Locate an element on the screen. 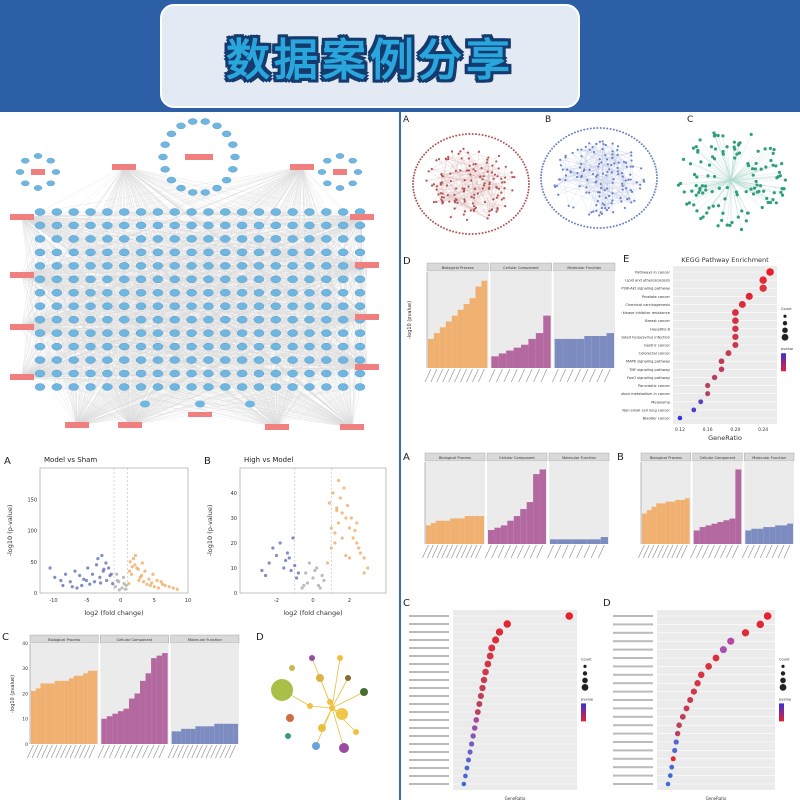 The image size is (800, 800). legend-size-dot is located at coordinates (785, 323).